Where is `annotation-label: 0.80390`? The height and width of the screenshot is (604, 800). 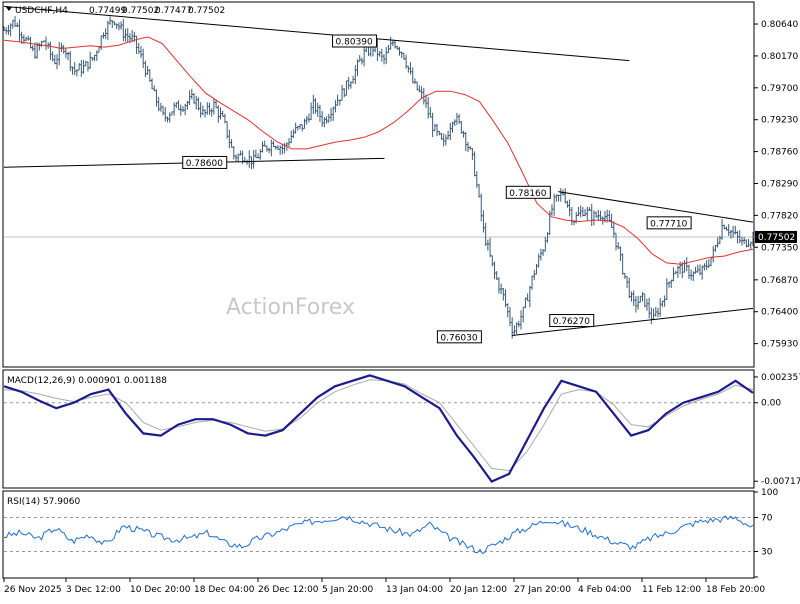 annotation-label: 0.80390 is located at coordinates (354, 42).